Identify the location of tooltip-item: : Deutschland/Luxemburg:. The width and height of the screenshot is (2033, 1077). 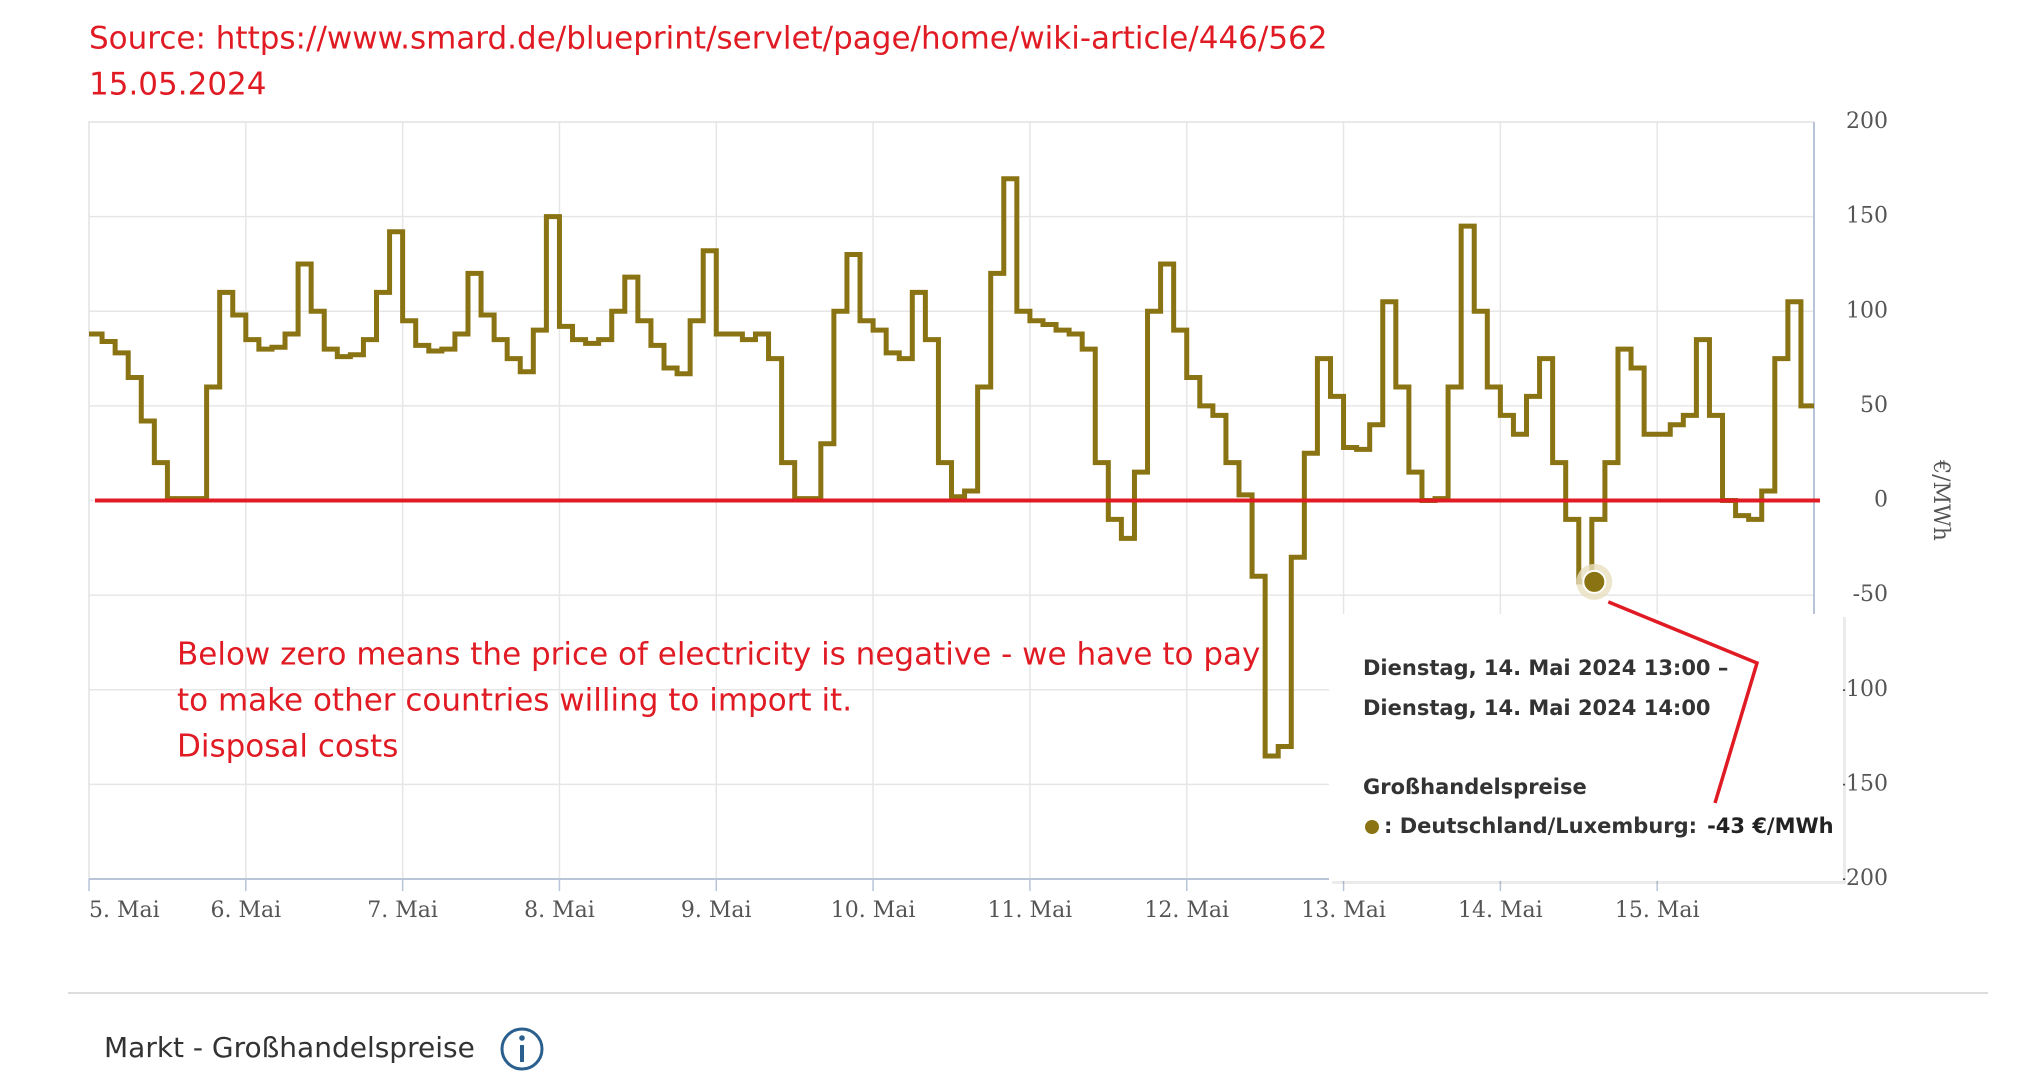
(1540, 826).